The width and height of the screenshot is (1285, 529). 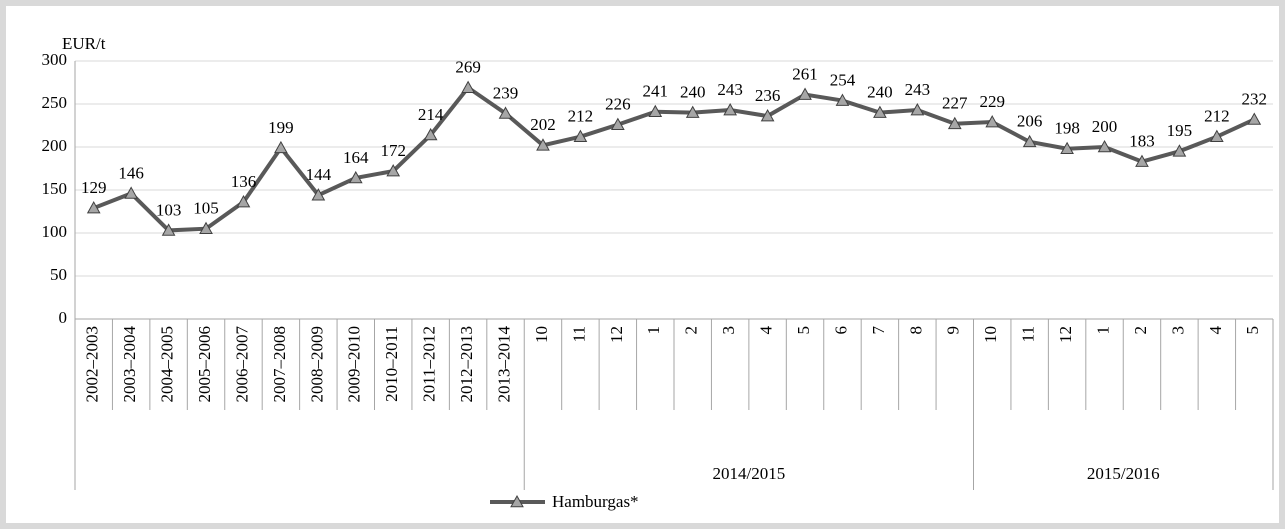 What do you see at coordinates (878, 330) in the screenshot?
I see `x-tick-label: 7` at bounding box center [878, 330].